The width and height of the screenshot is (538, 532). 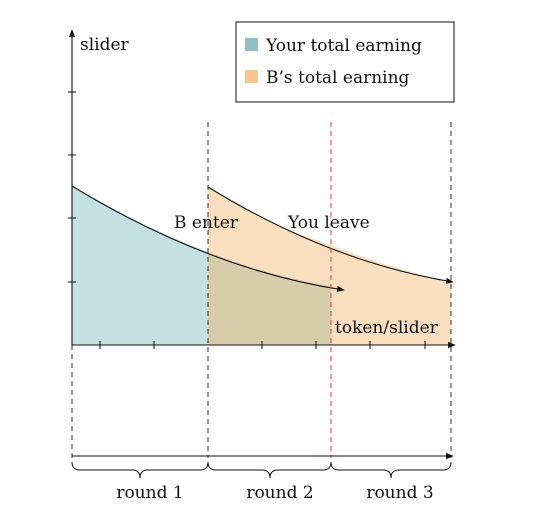 What do you see at coordinates (387, 328) in the screenshot?
I see `x-axis-label: token/slider` at bounding box center [387, 328].